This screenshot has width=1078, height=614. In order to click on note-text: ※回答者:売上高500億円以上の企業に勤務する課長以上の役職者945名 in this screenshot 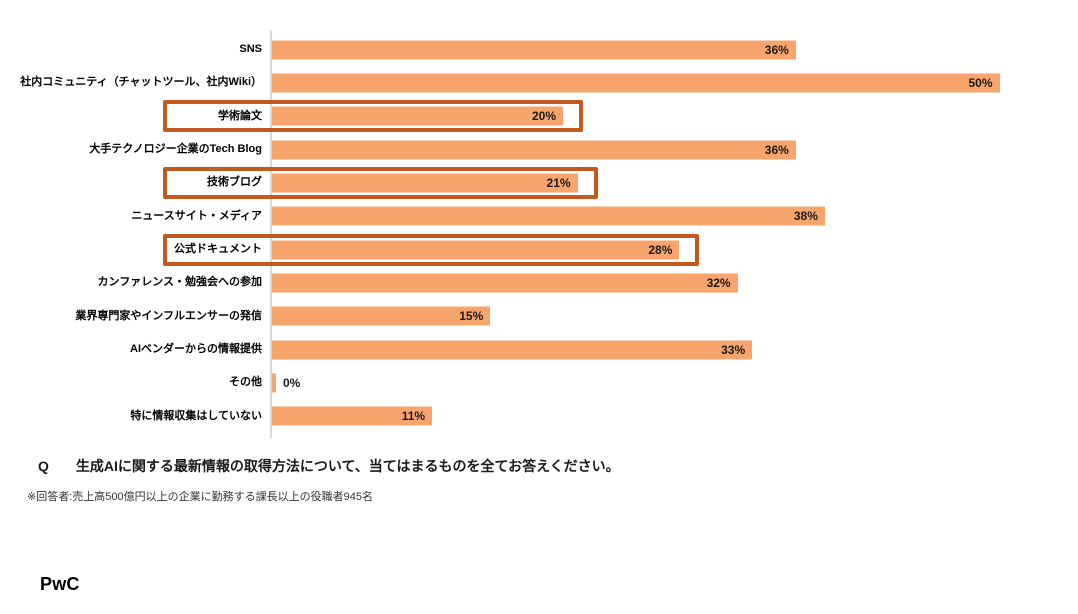, I will do `click(200, 497)`.